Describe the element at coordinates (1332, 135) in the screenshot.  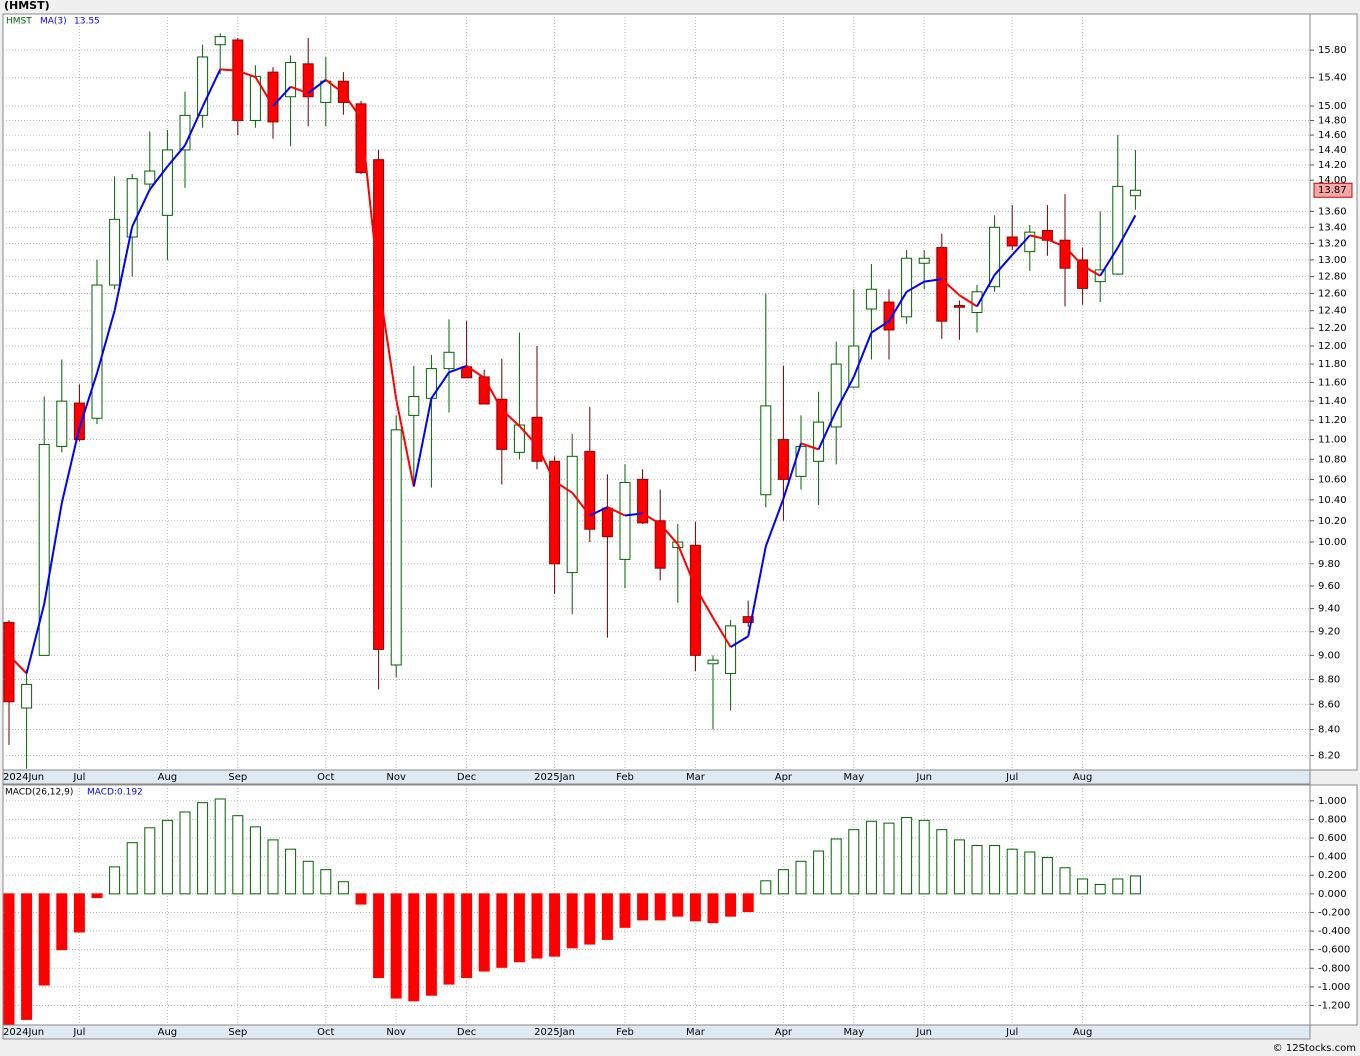
I see `y-tick-label: 14.60` at that location.